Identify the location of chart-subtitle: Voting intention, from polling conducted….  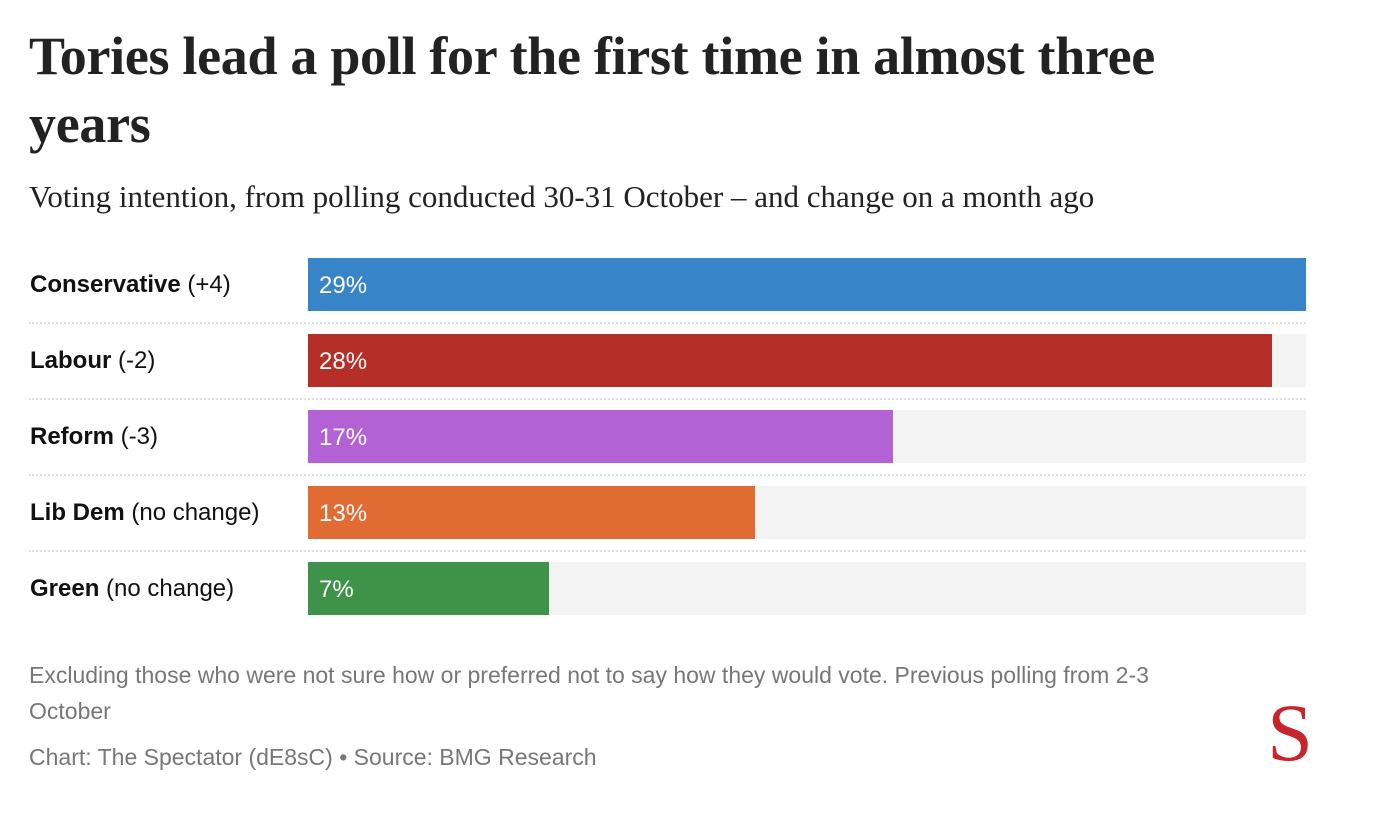
(562, 196).